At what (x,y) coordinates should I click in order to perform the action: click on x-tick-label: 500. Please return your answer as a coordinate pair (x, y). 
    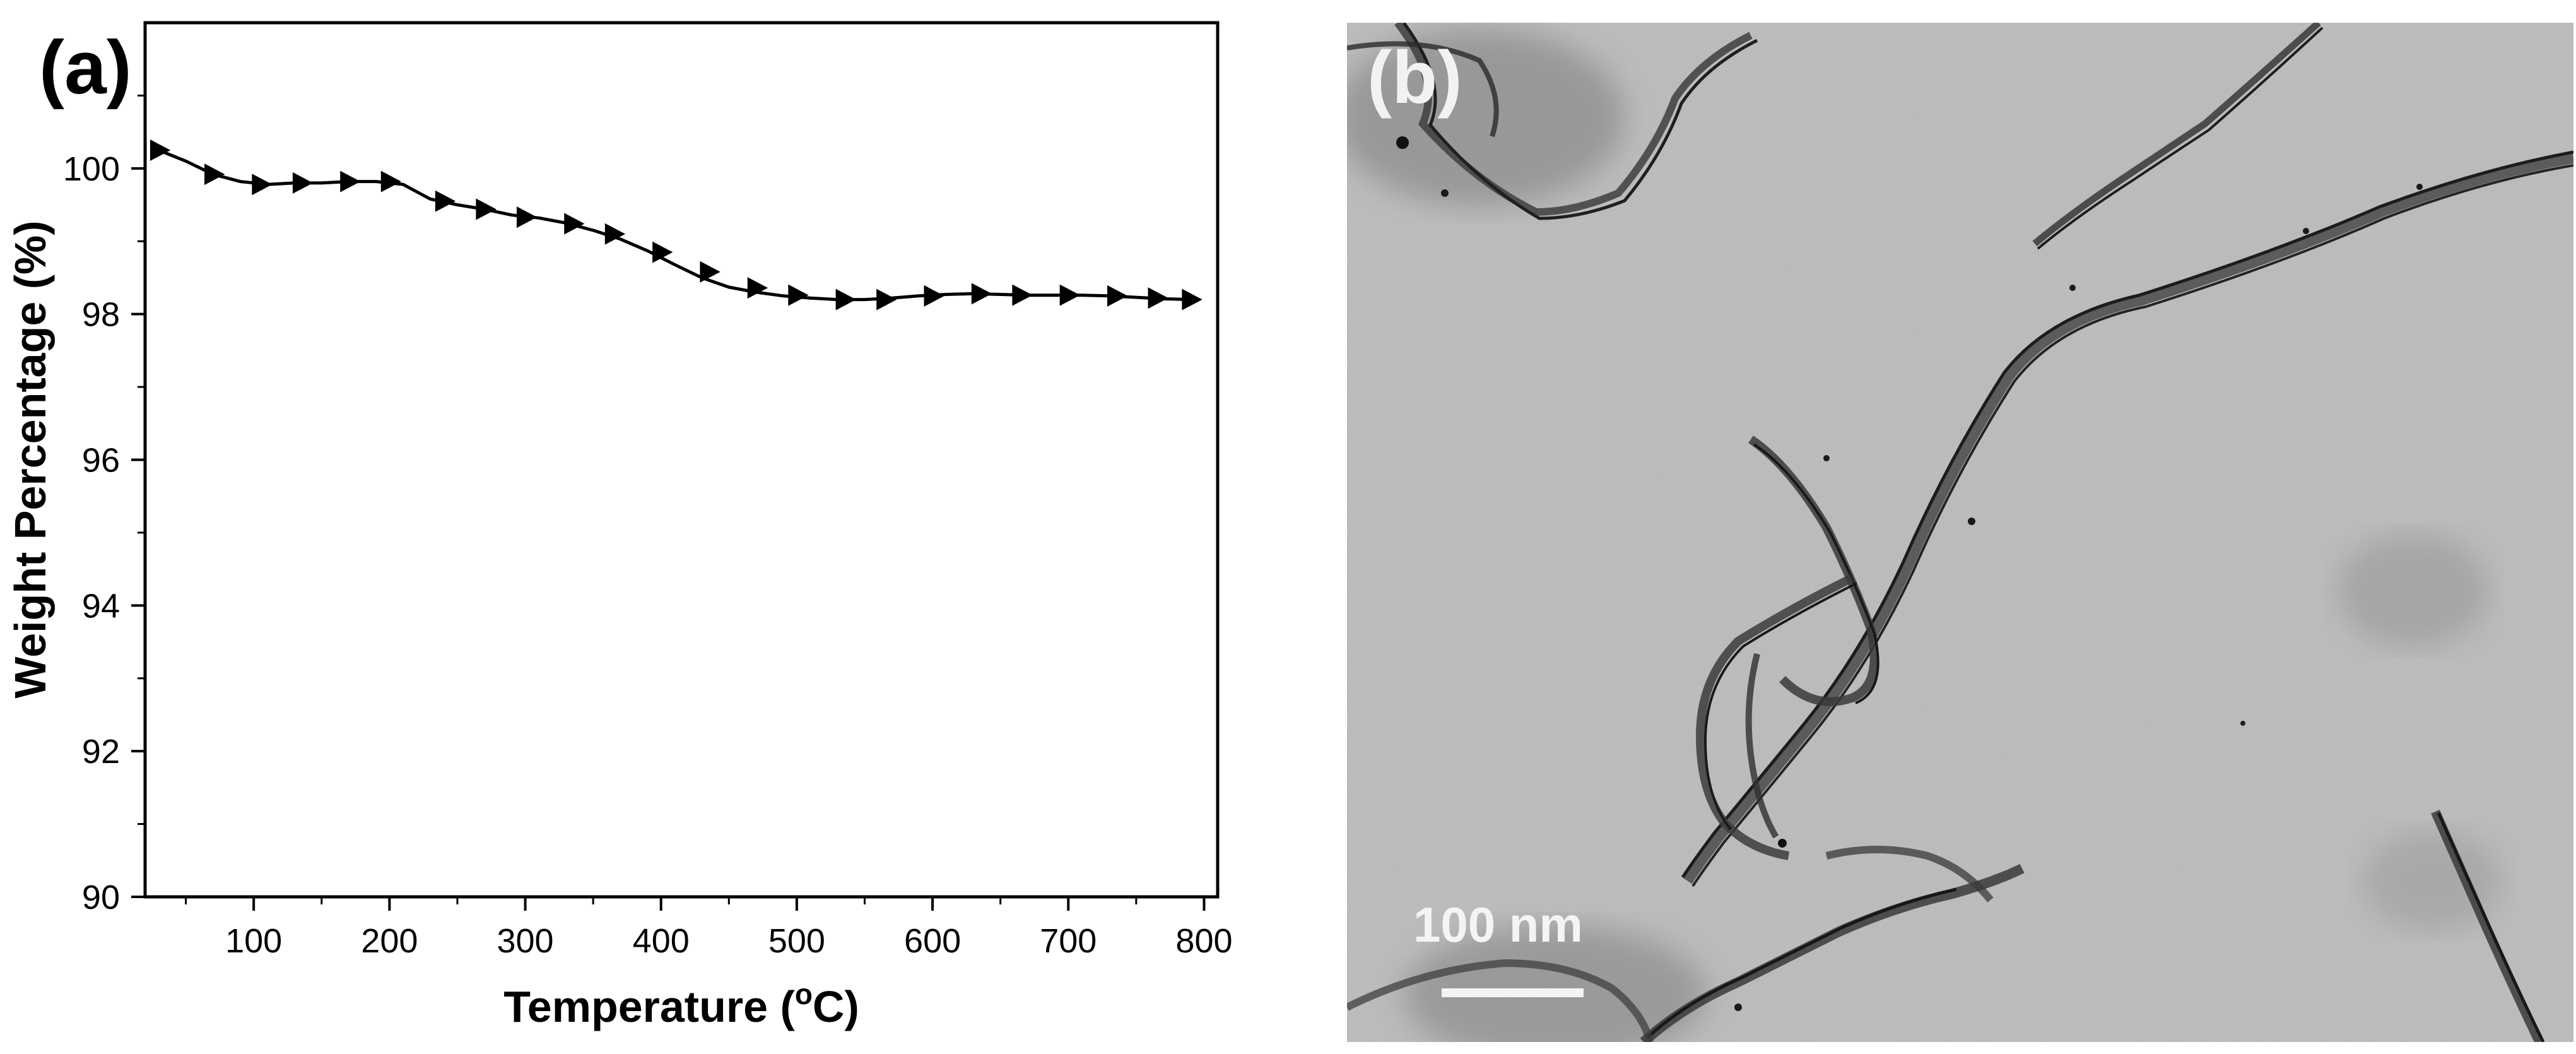
    Looking at the image, I should click on (796, 941).